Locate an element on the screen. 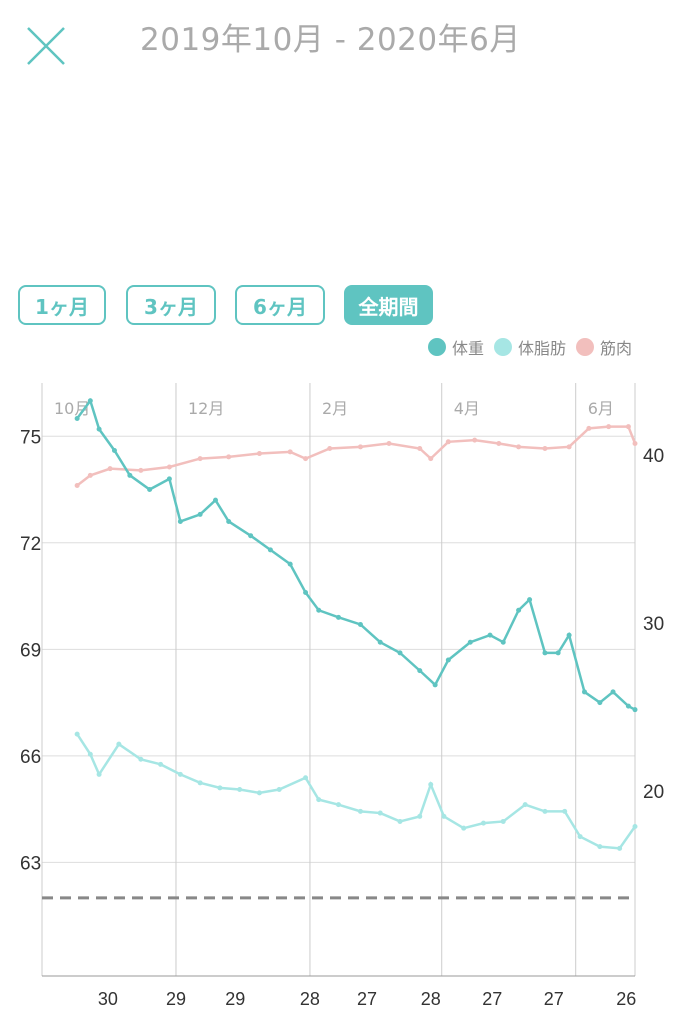  month-label: 4月 is located at coordinates (467, 408).